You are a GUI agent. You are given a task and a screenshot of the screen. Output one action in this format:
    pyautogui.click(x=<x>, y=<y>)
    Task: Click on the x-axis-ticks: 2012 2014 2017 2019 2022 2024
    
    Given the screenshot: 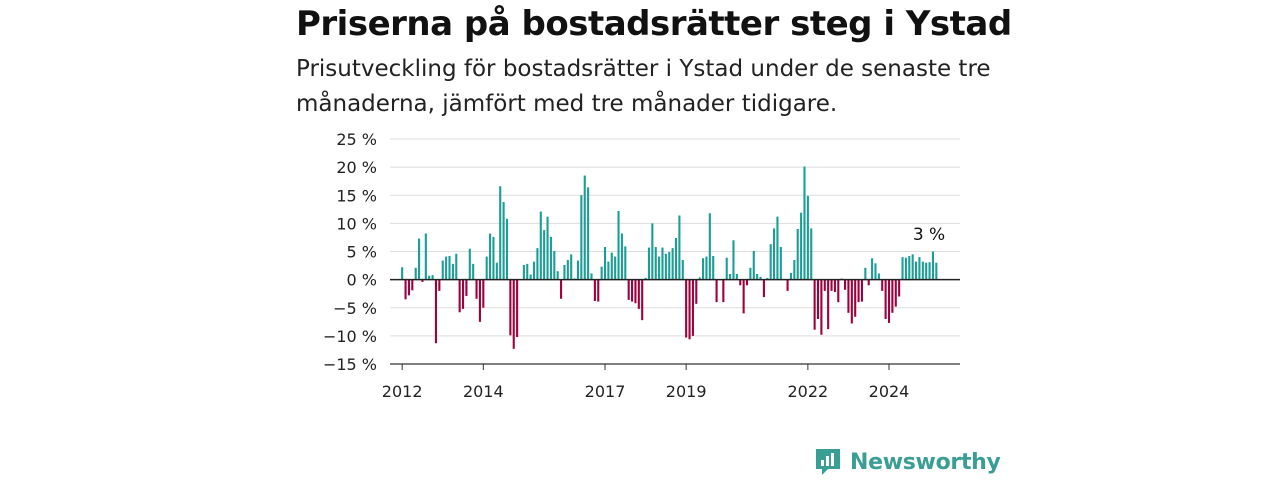 What is the action you would take?
    pyautogui.click(x=645, y=382)
    